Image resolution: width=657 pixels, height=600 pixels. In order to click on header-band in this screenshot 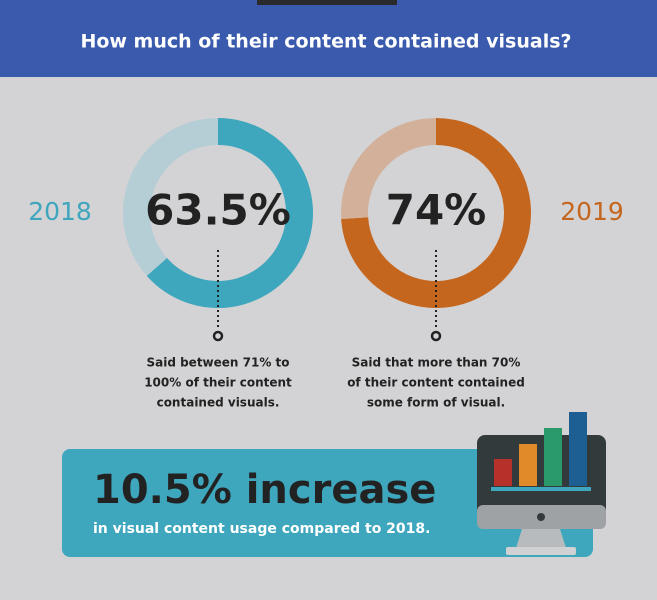, I will do `click(328, 38)`.